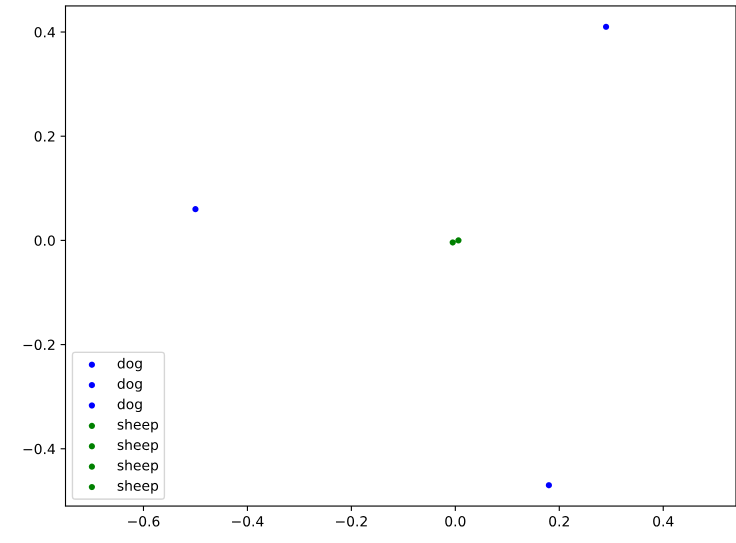 This screenshot has width=736, height=543. What do you see at coordinates (351, 521) in the screenshot?
I see `x-tick-label: −0.2` at bounding box center [351, 521].